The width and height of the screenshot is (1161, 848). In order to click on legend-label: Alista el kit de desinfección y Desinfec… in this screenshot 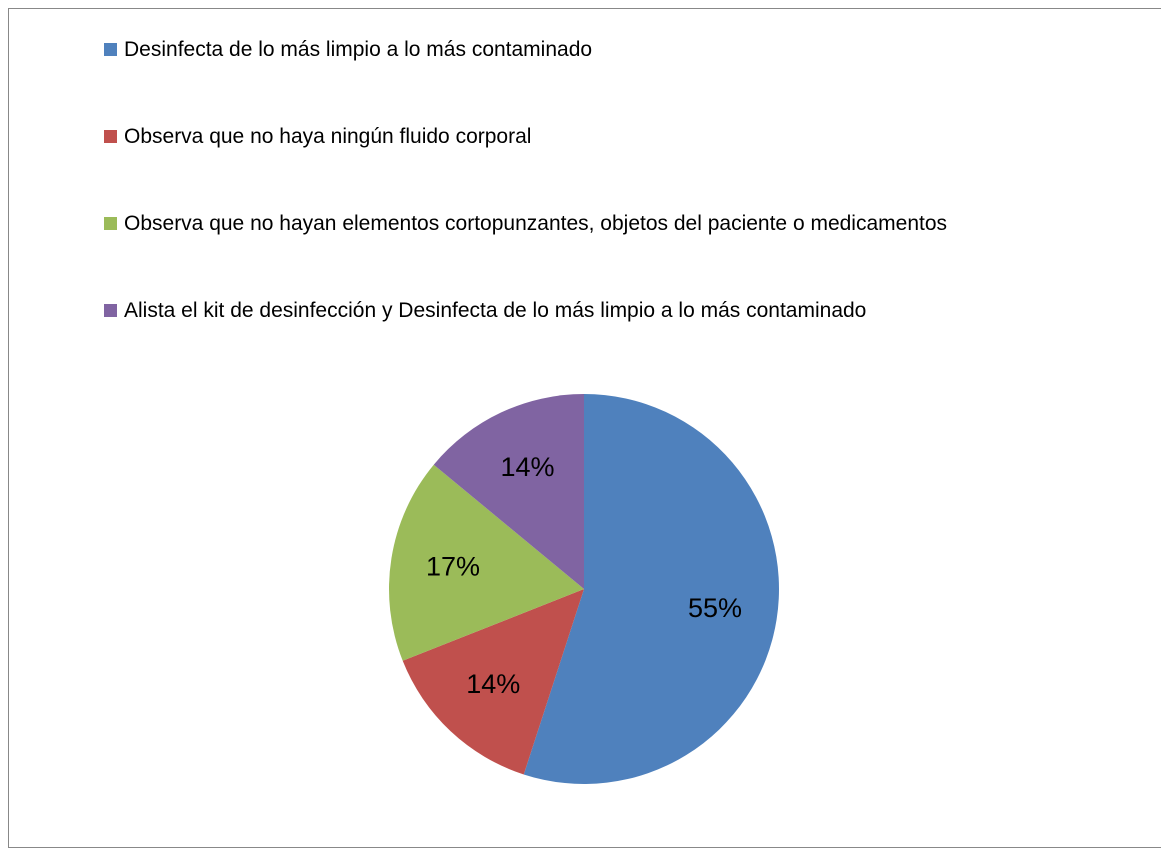, I will do `click(495, 310)`.